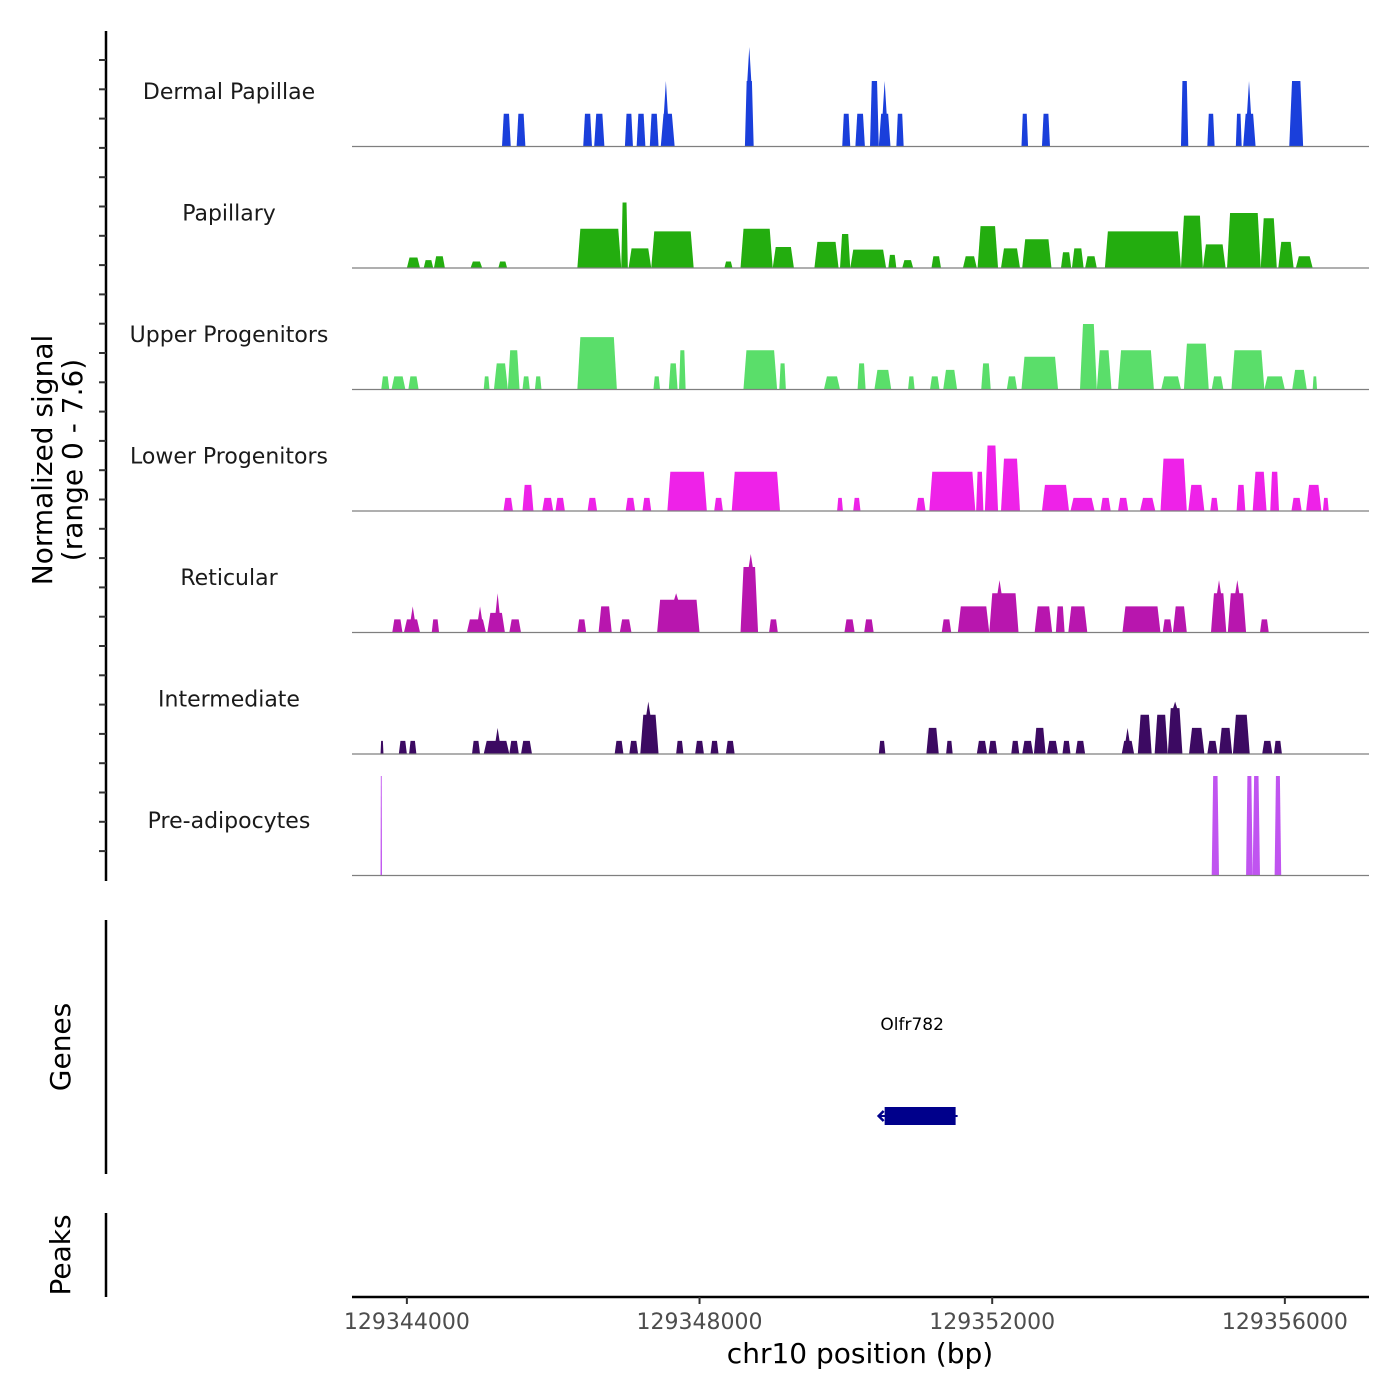  I want to click on track-dermal-papillae: Dermal Papillae, so click(756, 97).